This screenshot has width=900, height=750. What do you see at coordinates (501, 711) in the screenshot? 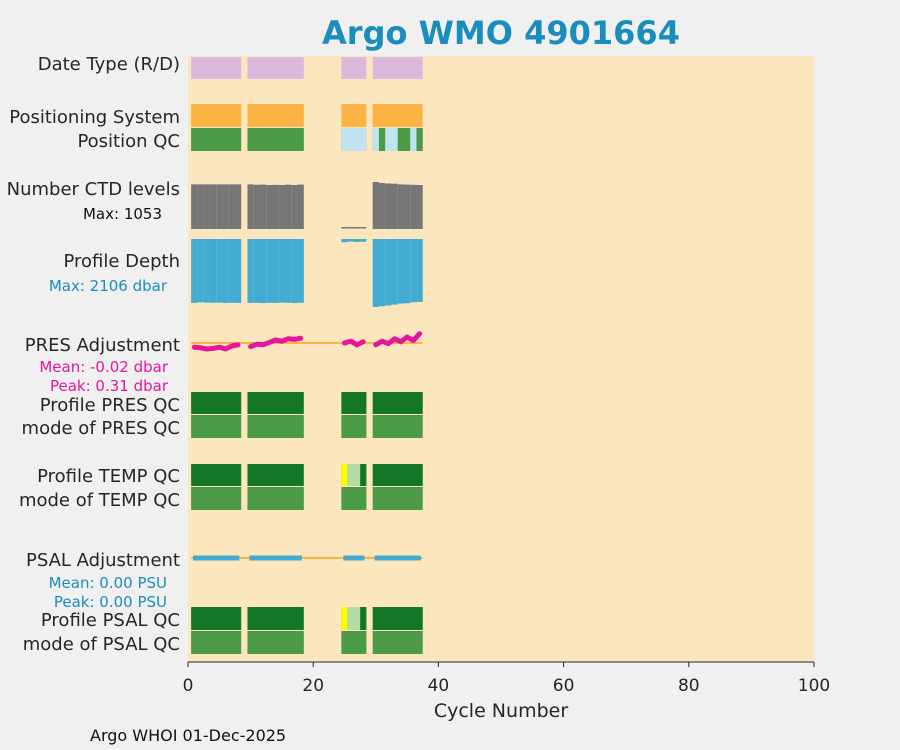
I see `x-axis-label: Cycle Number` at bounding box center [501, 711].